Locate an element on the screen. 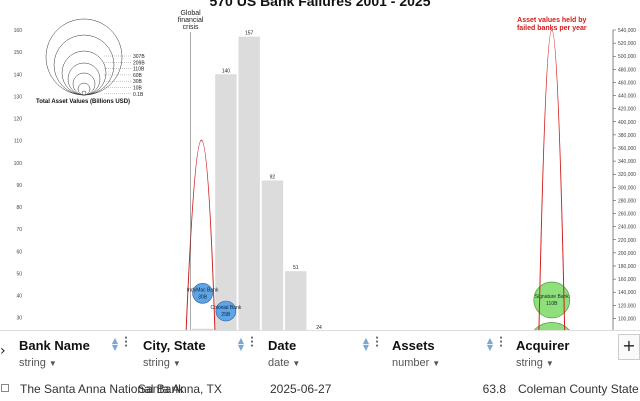 The image size is (640, 401). bar-2010 is located at coordinates (249, 210).